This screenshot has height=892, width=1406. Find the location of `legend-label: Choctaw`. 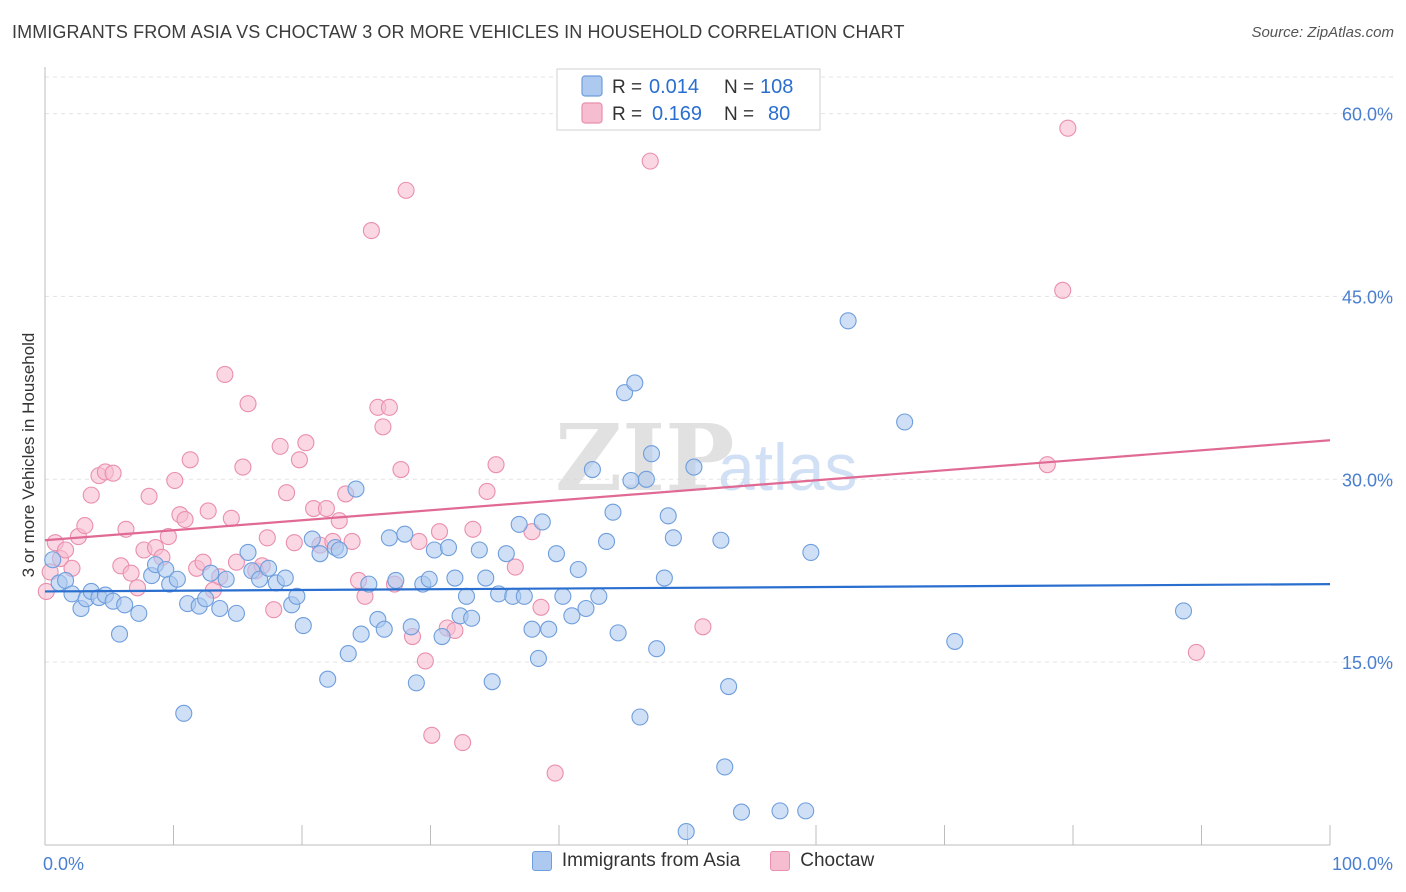

legend-label: Choctaw is located at coordinates (837, 860).